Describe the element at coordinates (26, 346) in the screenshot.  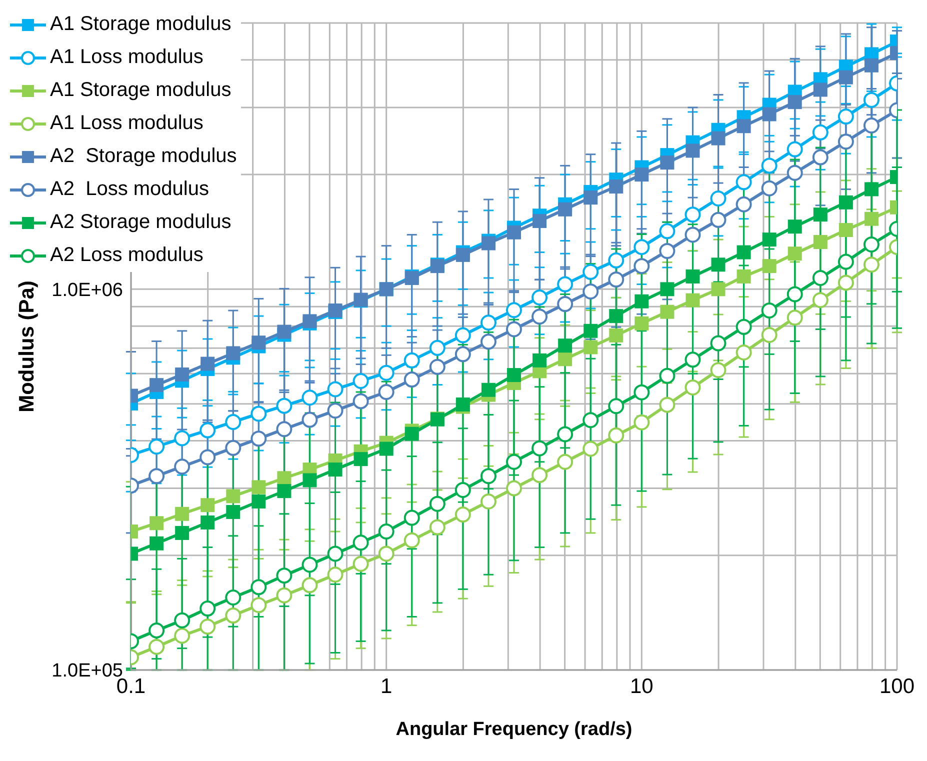
I see `y-axis-title: Modulus (Pa)` at that location.